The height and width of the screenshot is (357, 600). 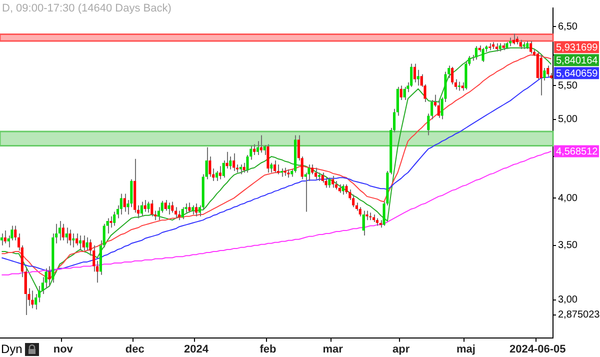 What do you see at coordinates (579, 315) in the screenshot?
I see `y-tick-label: 2,875023` at bounding box center [579, 315].